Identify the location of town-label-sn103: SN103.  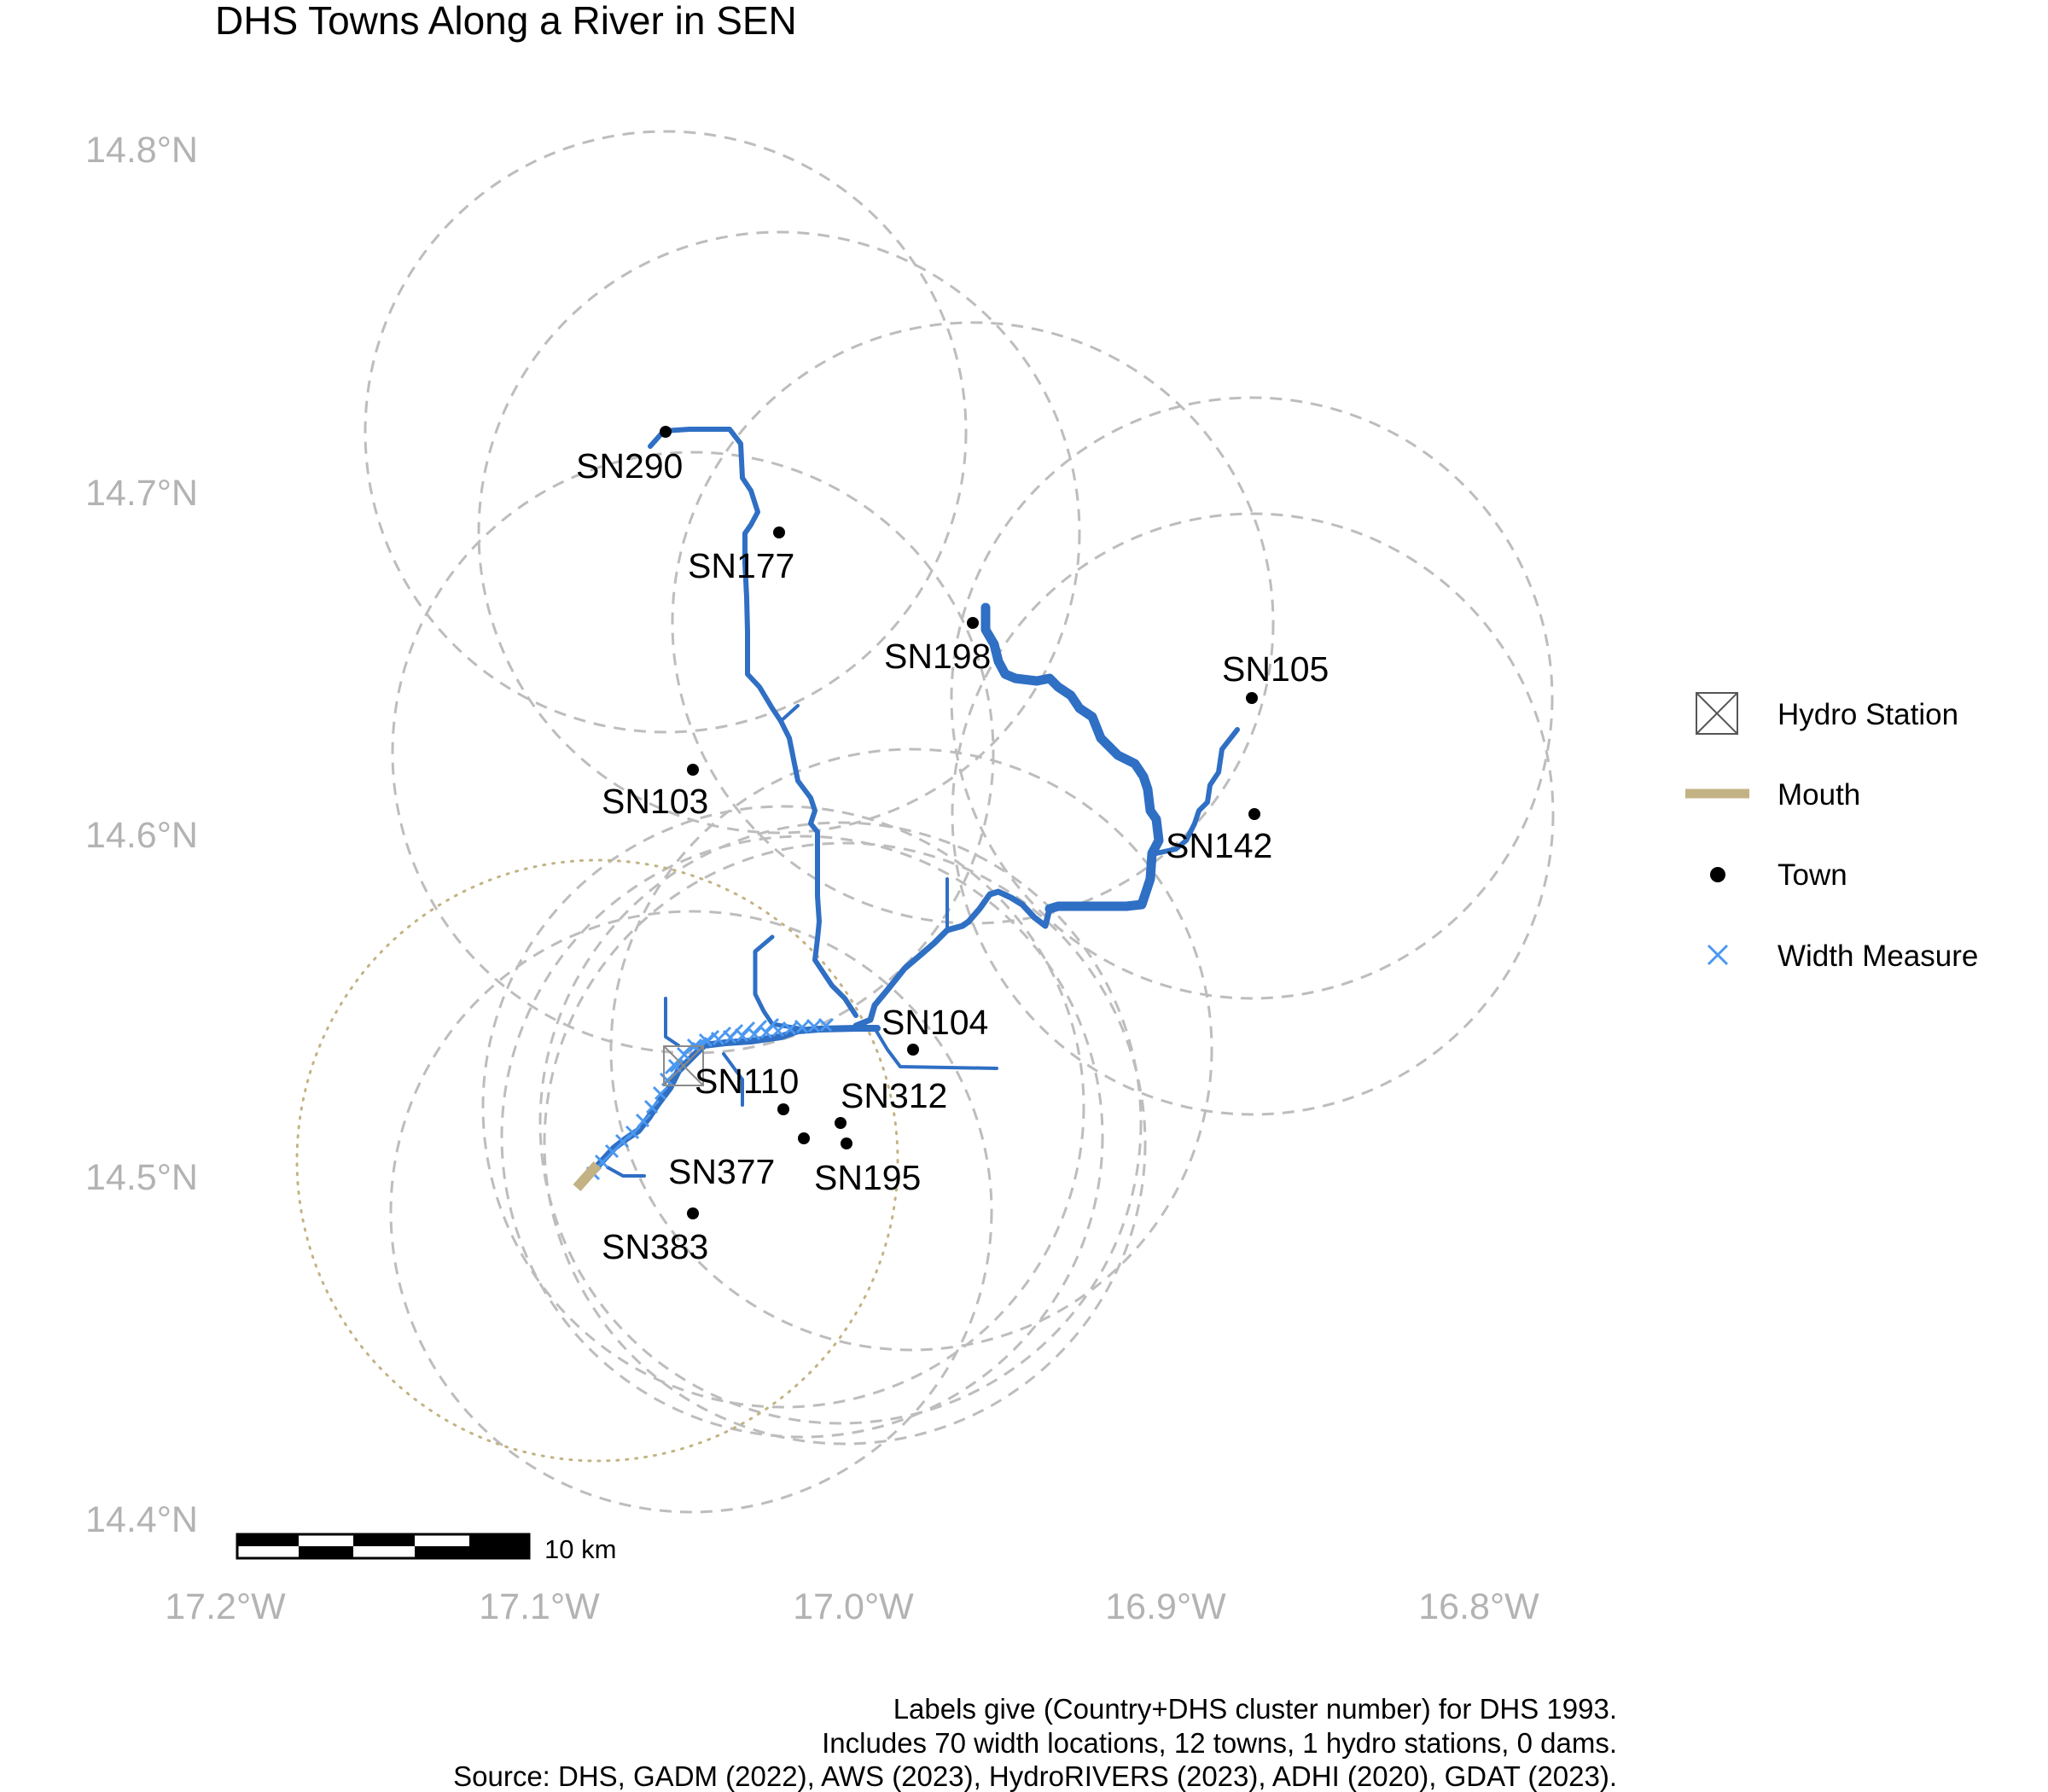
(655, 801).